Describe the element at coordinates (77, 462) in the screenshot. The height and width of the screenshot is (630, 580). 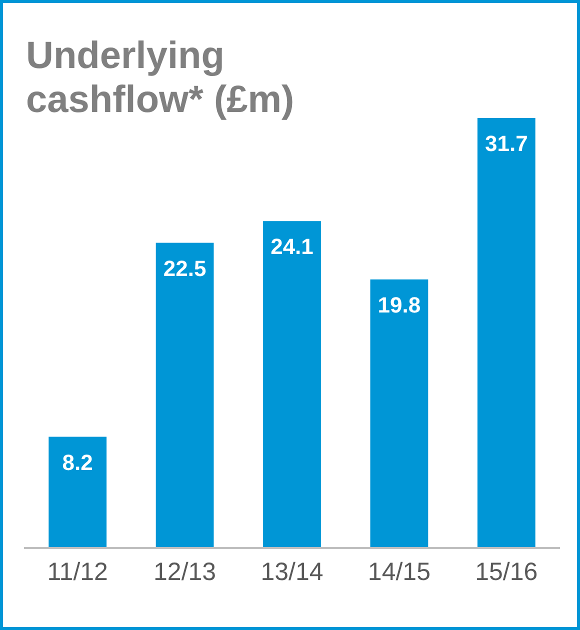
I see `data-label: 8.2` at that location.